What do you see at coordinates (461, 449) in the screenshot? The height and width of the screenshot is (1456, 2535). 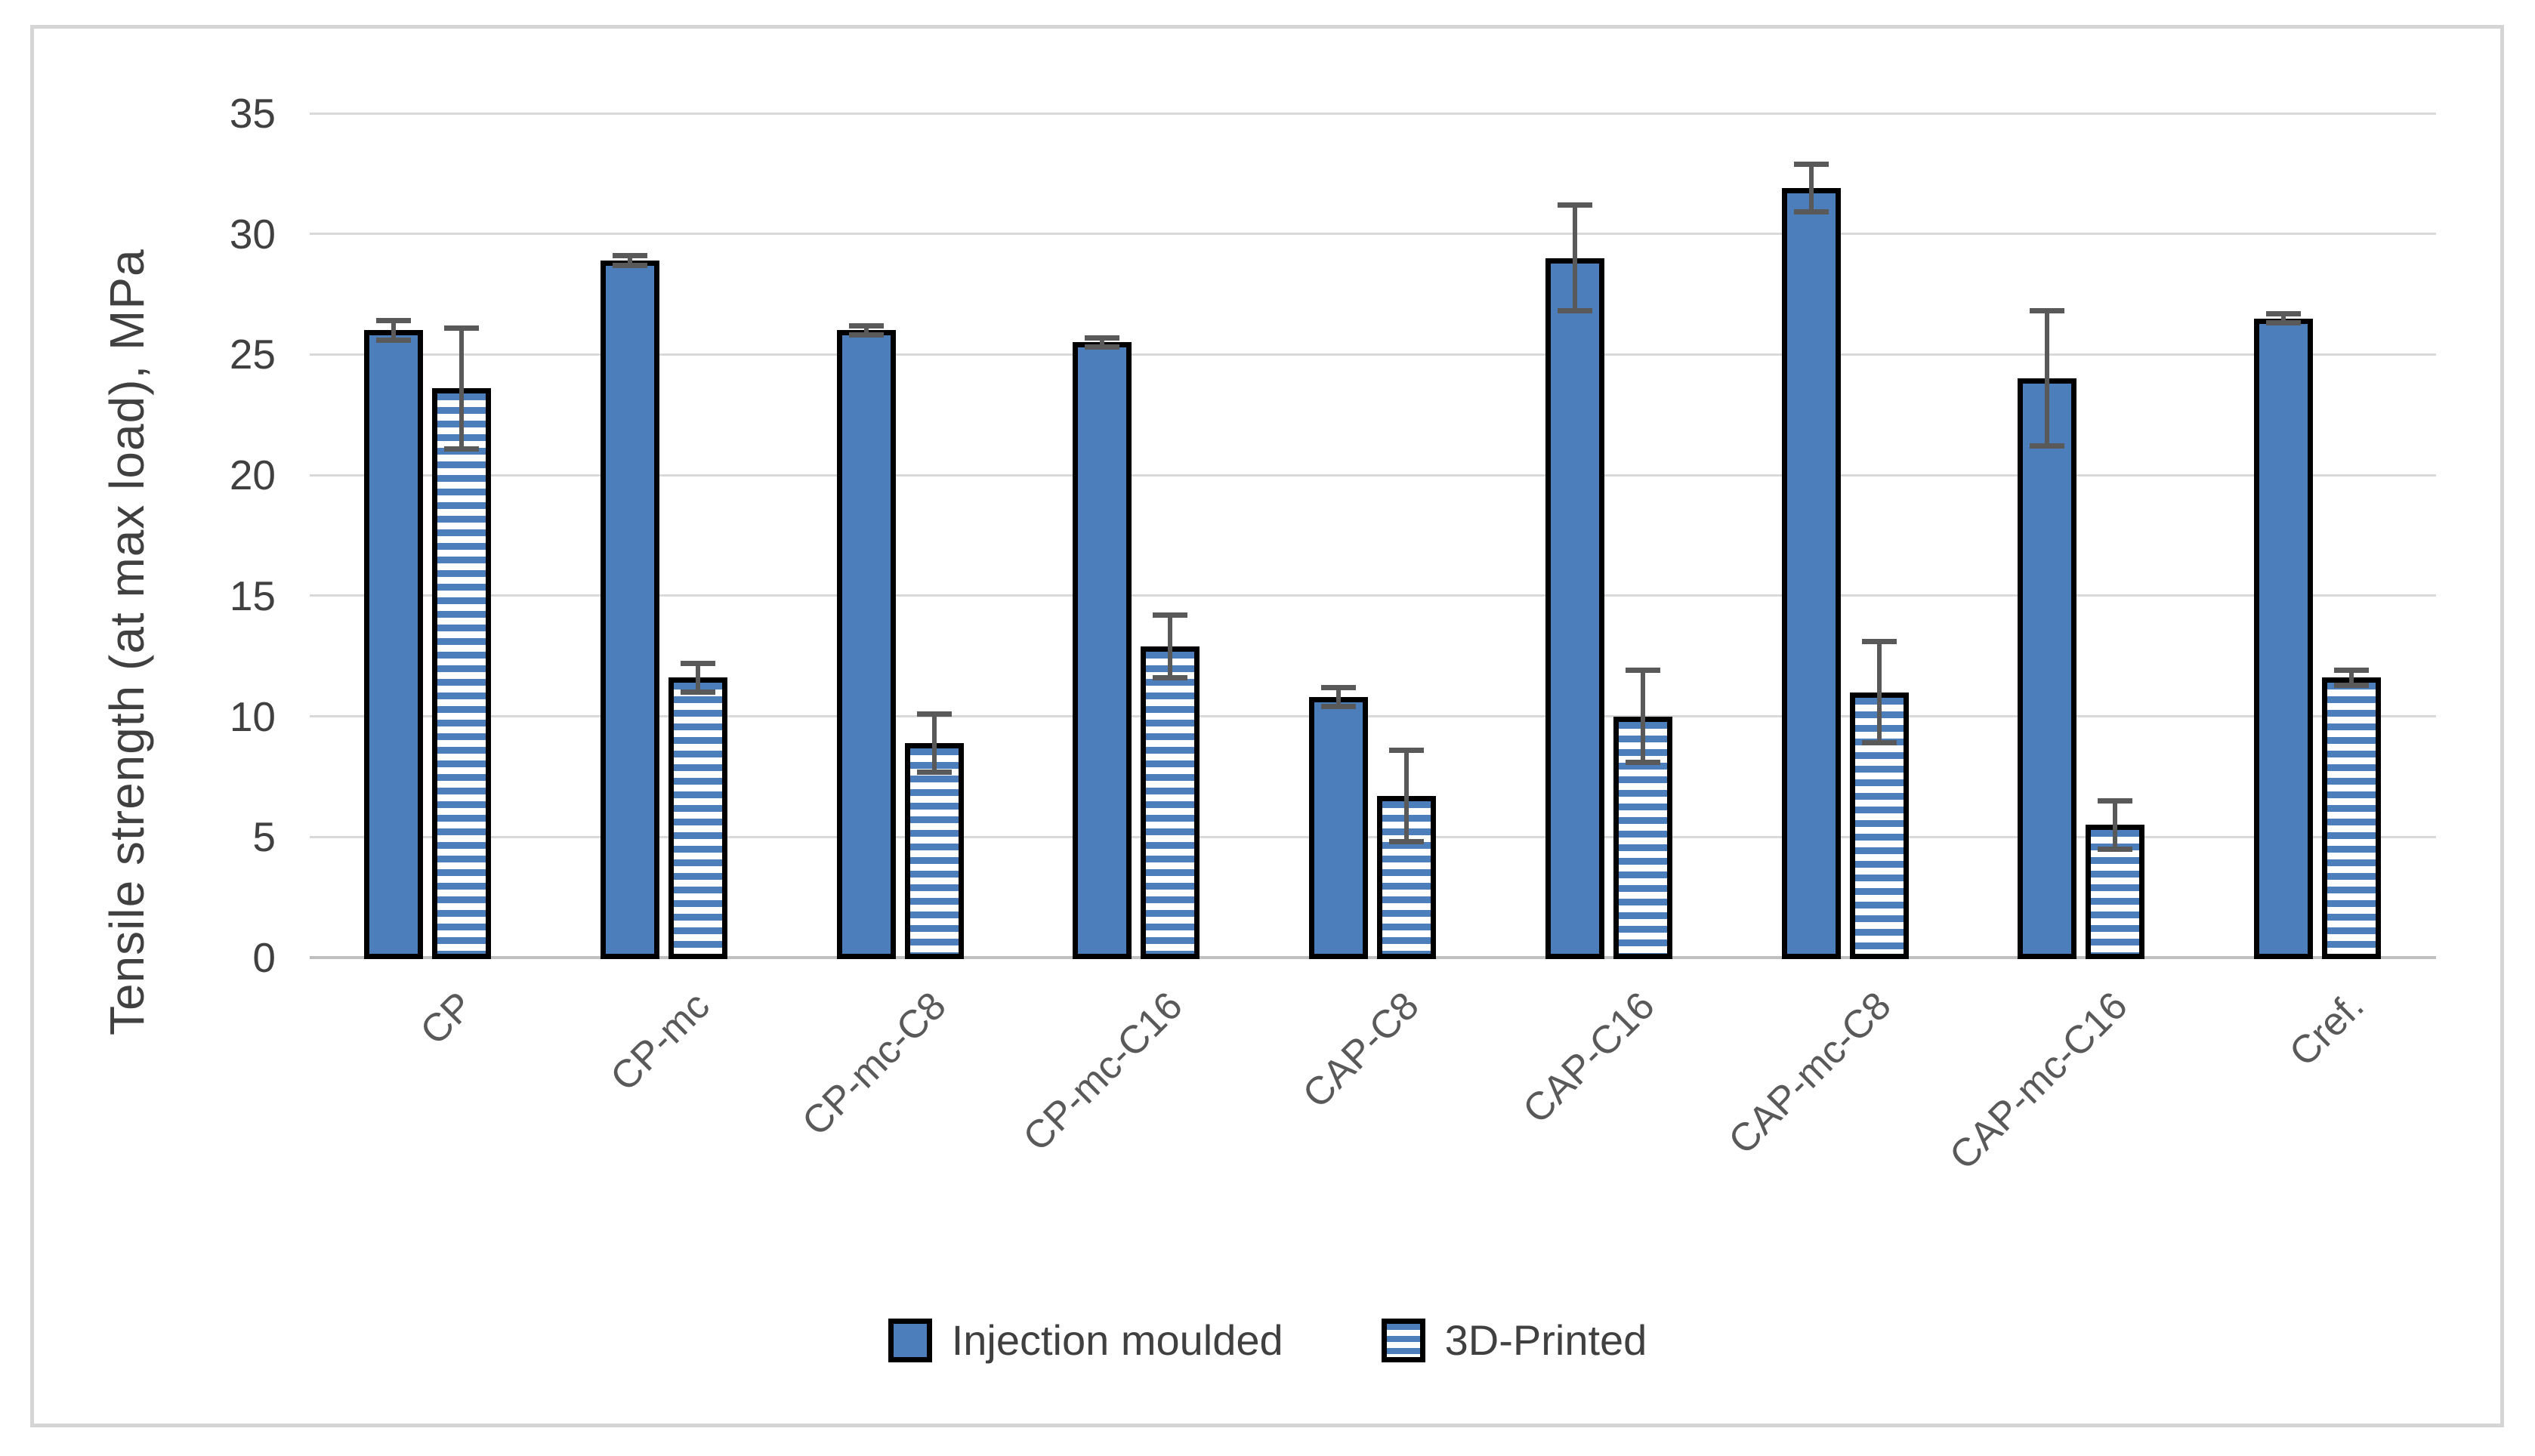 I see `error-bar-cap-bottom-striped-CP` at bounding box center [461, 449].